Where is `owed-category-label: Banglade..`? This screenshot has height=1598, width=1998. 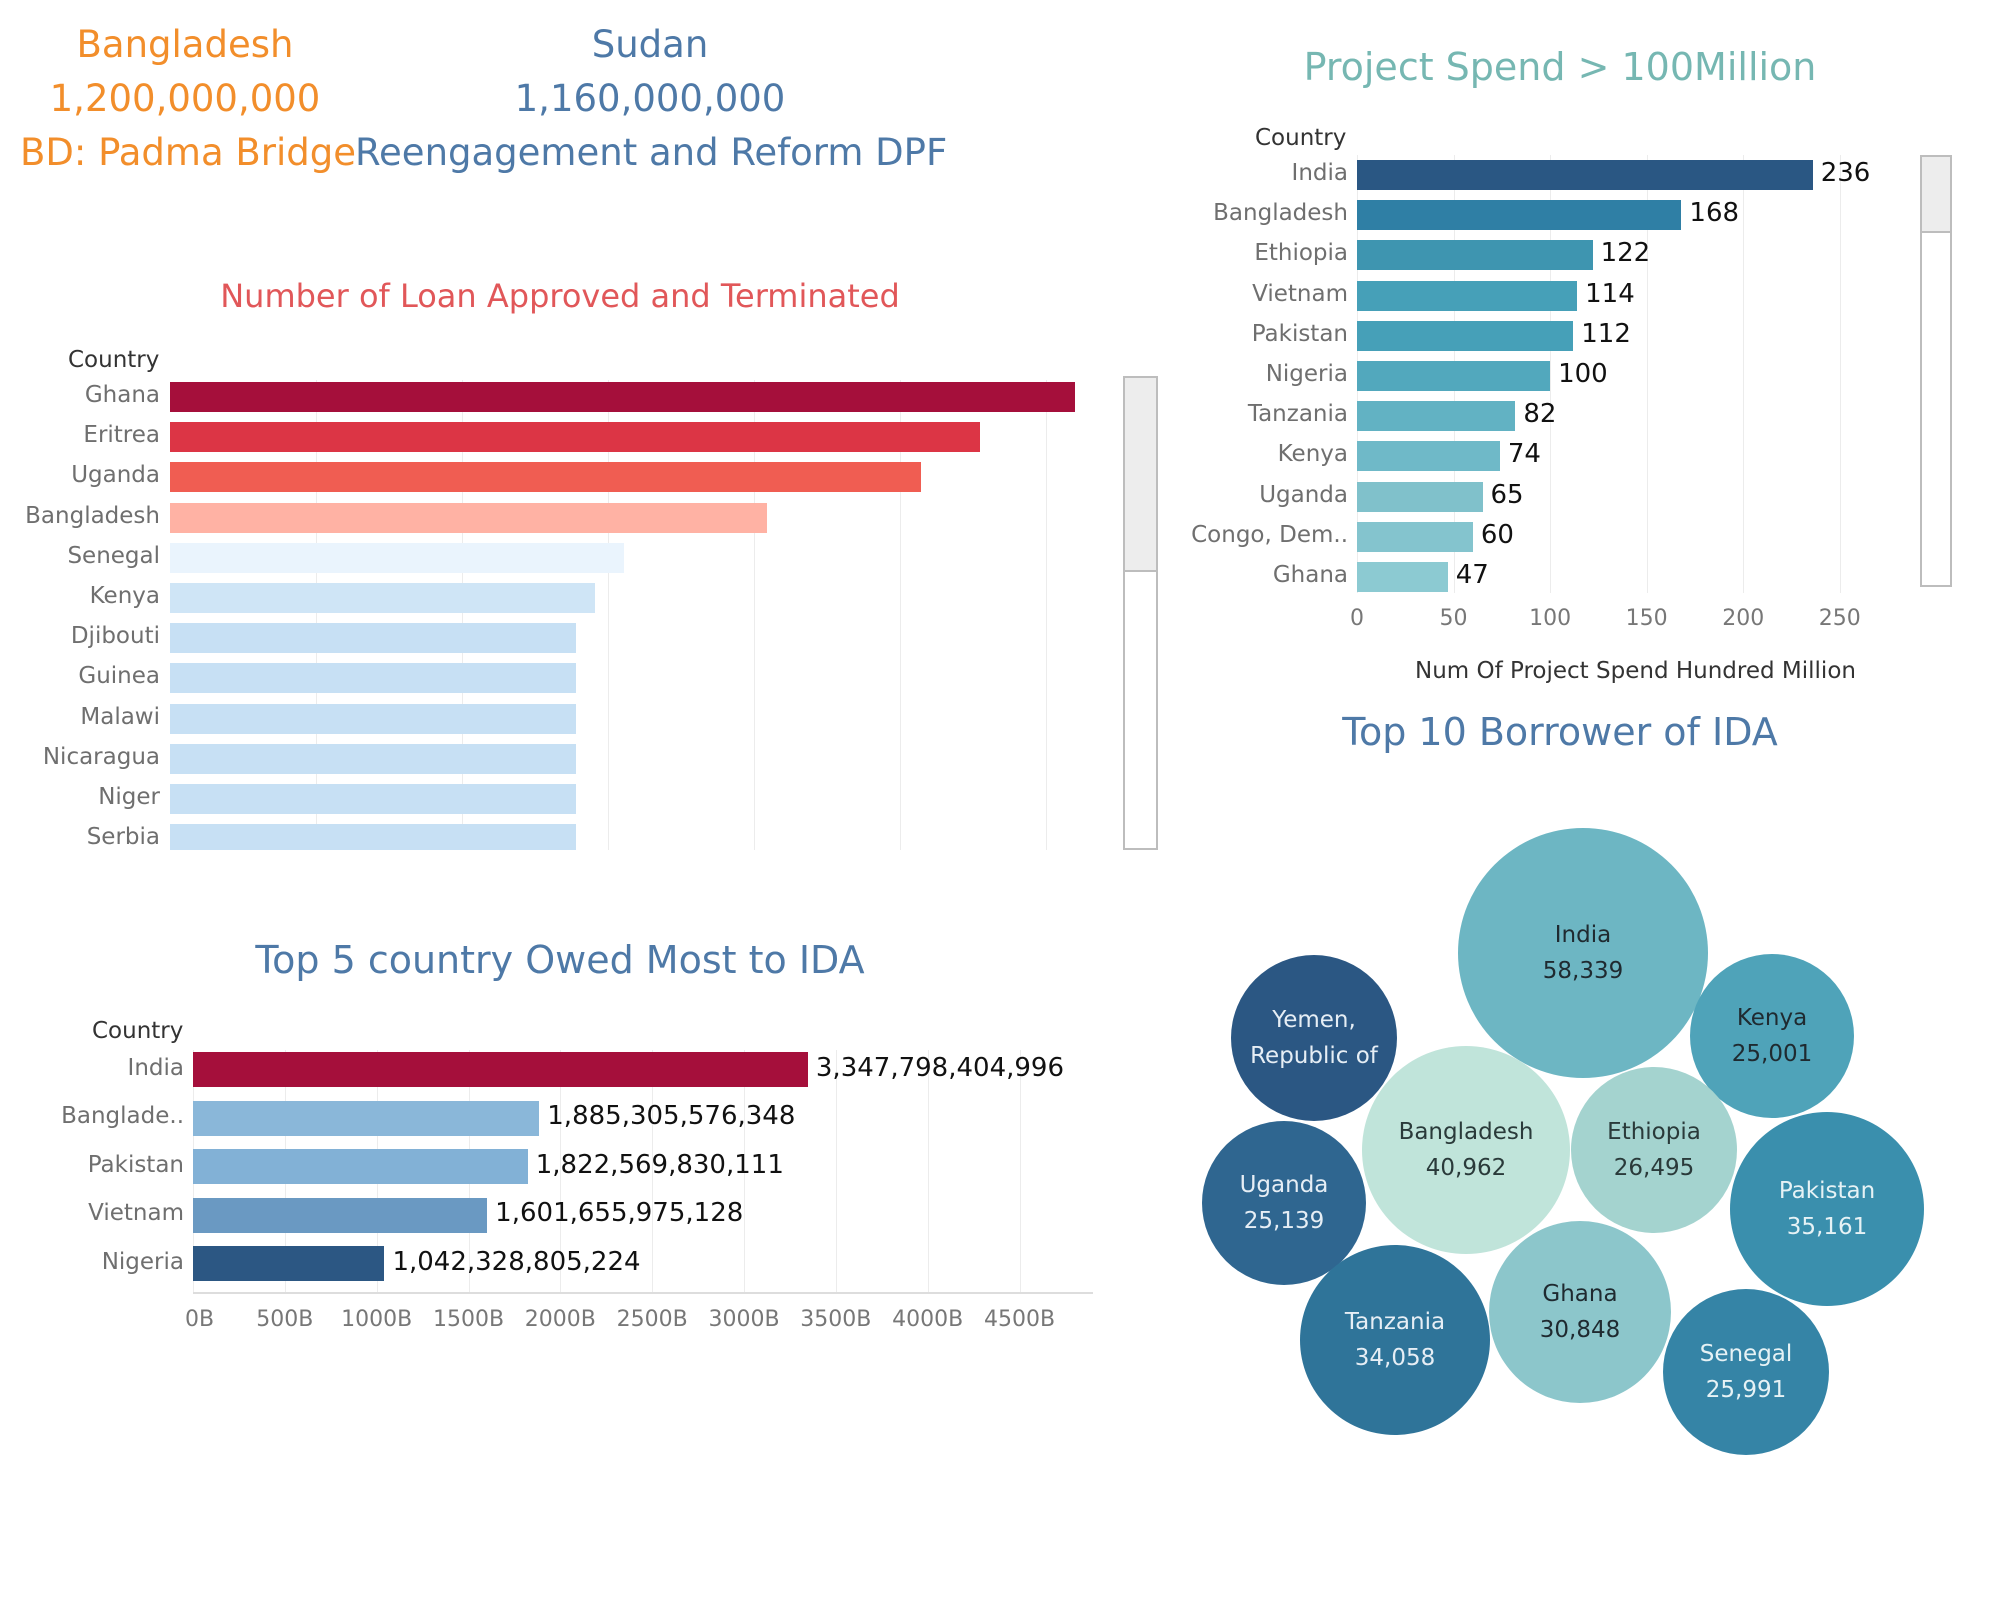 owed-category-label: Banglade.. is located at coordinates (122, 1116).